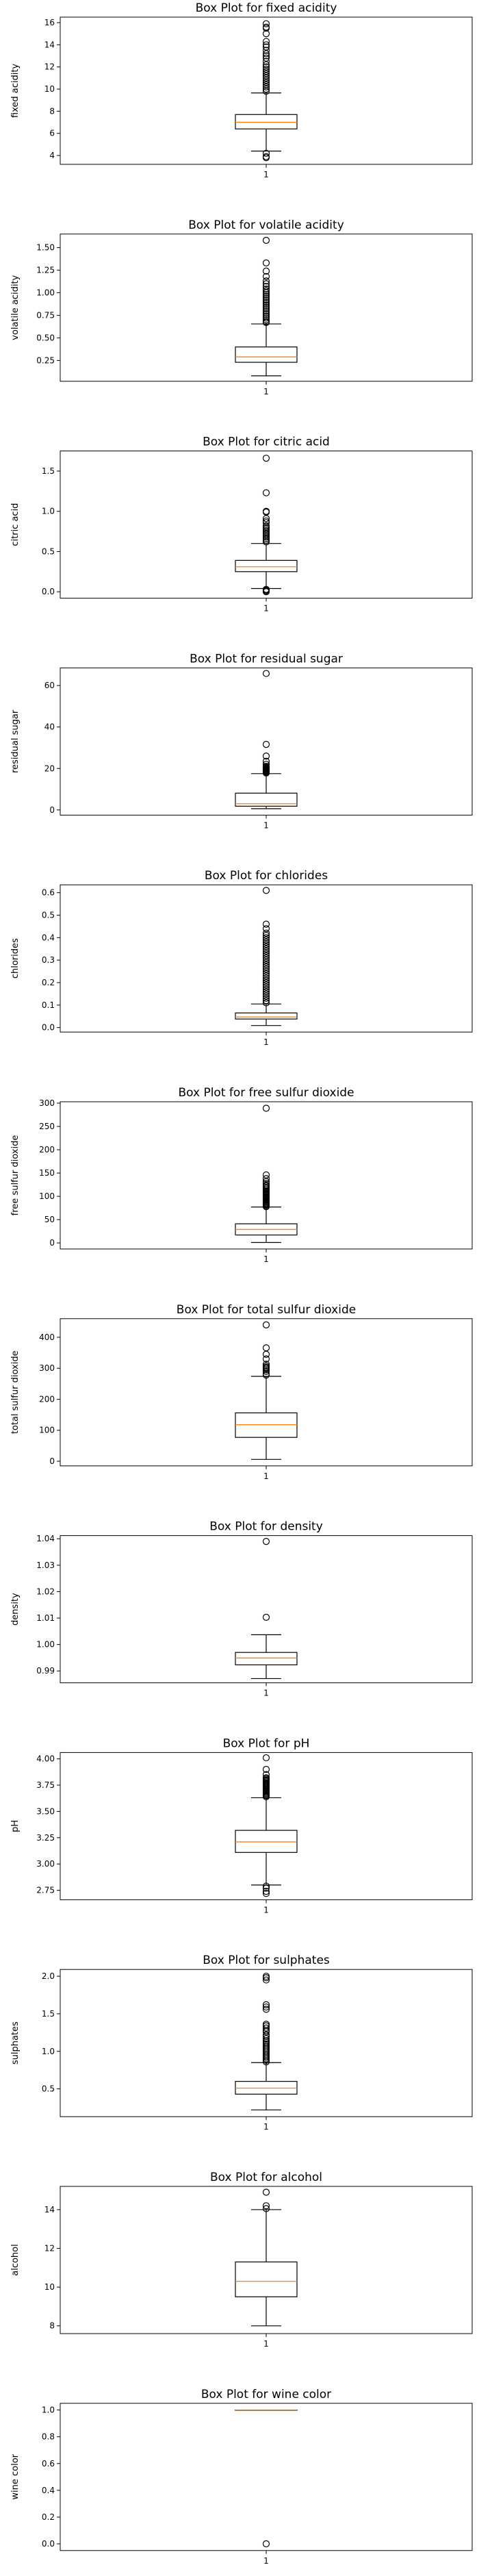 Image resolution: width=479 pixels, height=2576 pixels. I want to click on box-plot-panel: Box Plot for alcohol 8 10 12 14 1 alcohol, so click(242, 2260).